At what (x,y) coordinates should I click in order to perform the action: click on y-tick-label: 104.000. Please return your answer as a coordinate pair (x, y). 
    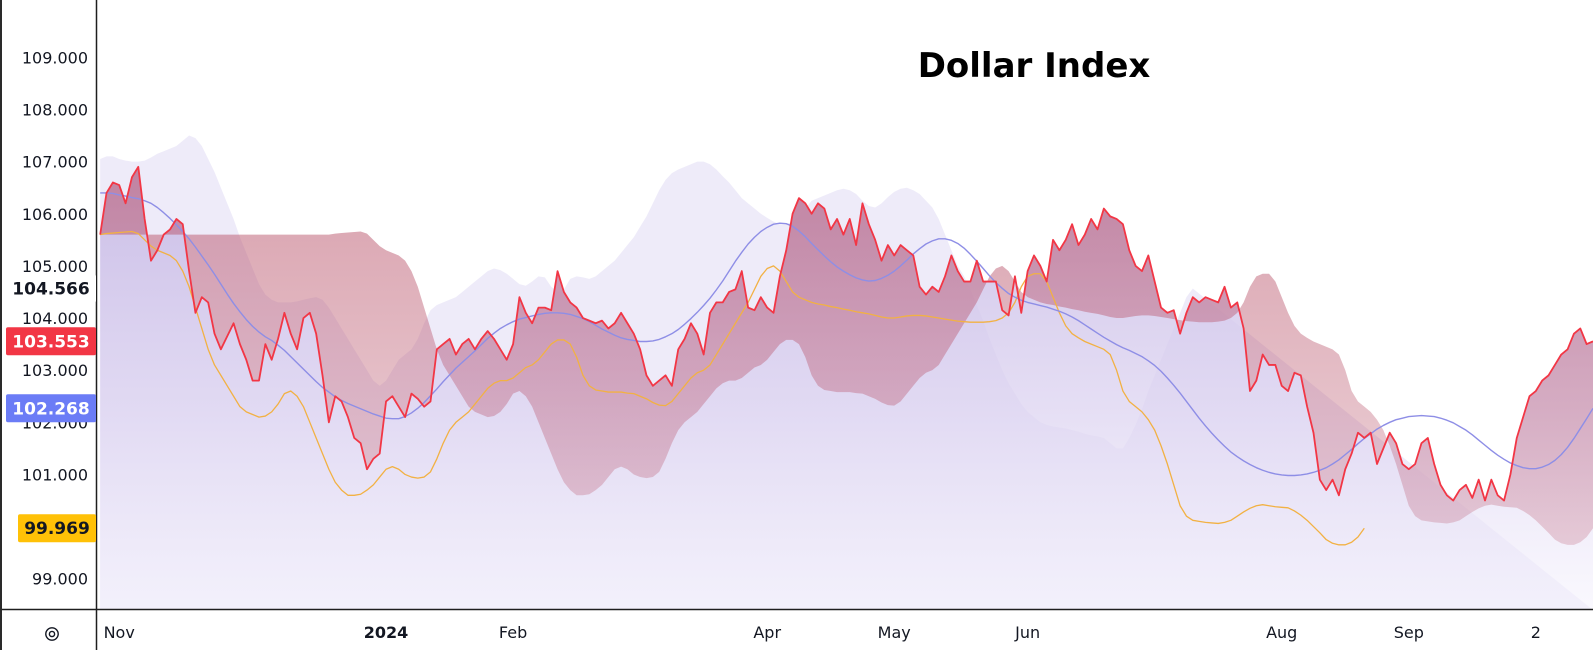
    Looking at the image, I should click on (55, 318).